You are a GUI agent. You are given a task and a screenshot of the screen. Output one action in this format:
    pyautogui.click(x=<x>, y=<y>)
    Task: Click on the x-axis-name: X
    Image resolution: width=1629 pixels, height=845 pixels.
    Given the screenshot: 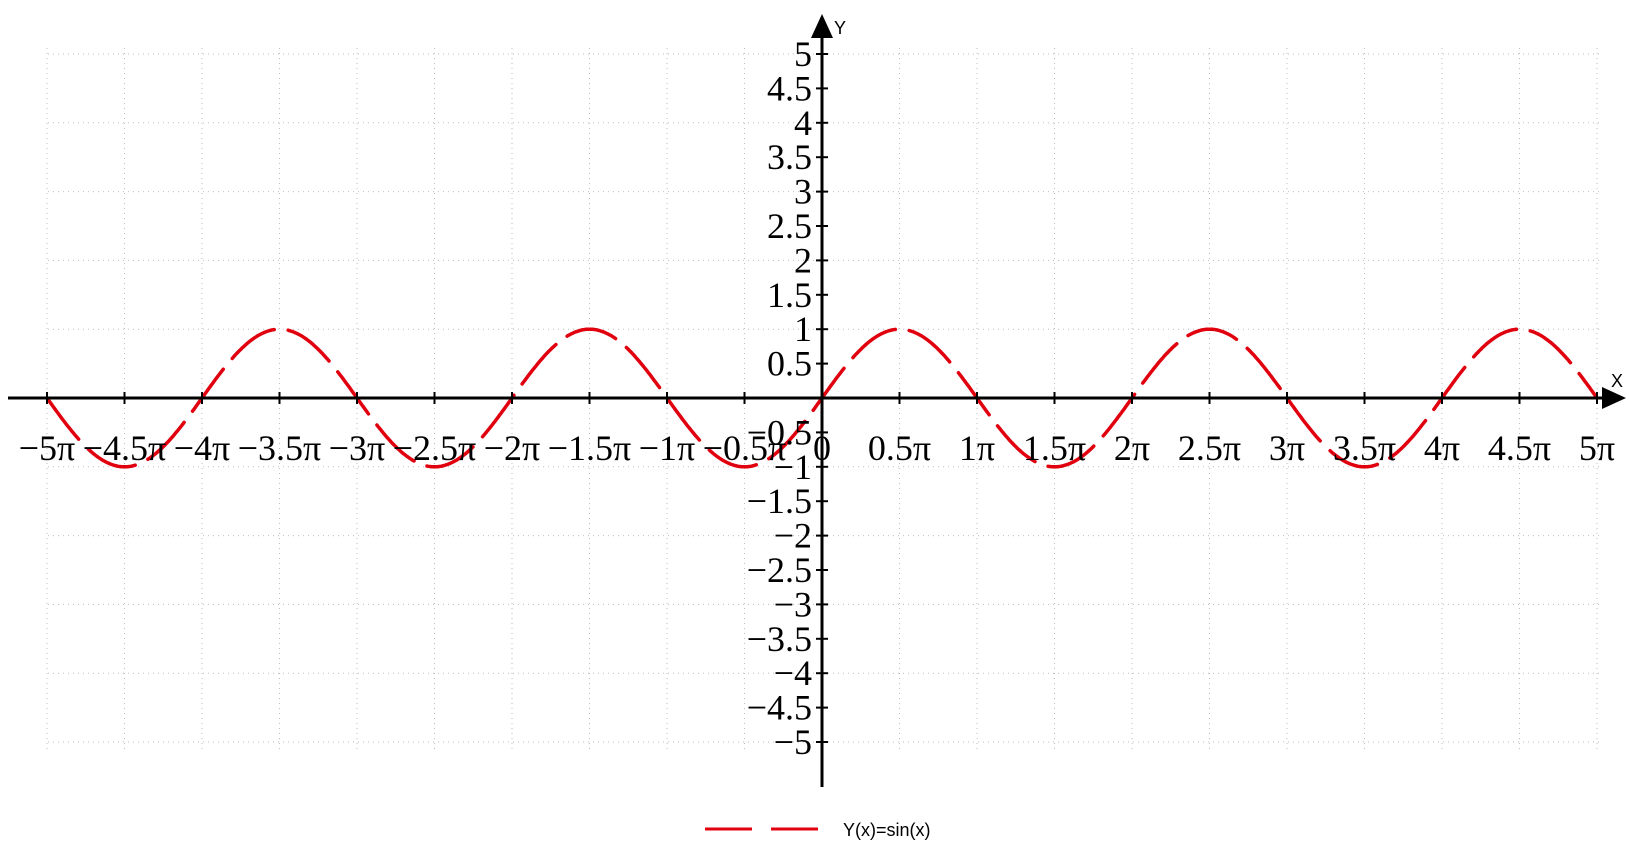 What is the action you would take?
    pyautogui.click(x=1617, y=381)
    